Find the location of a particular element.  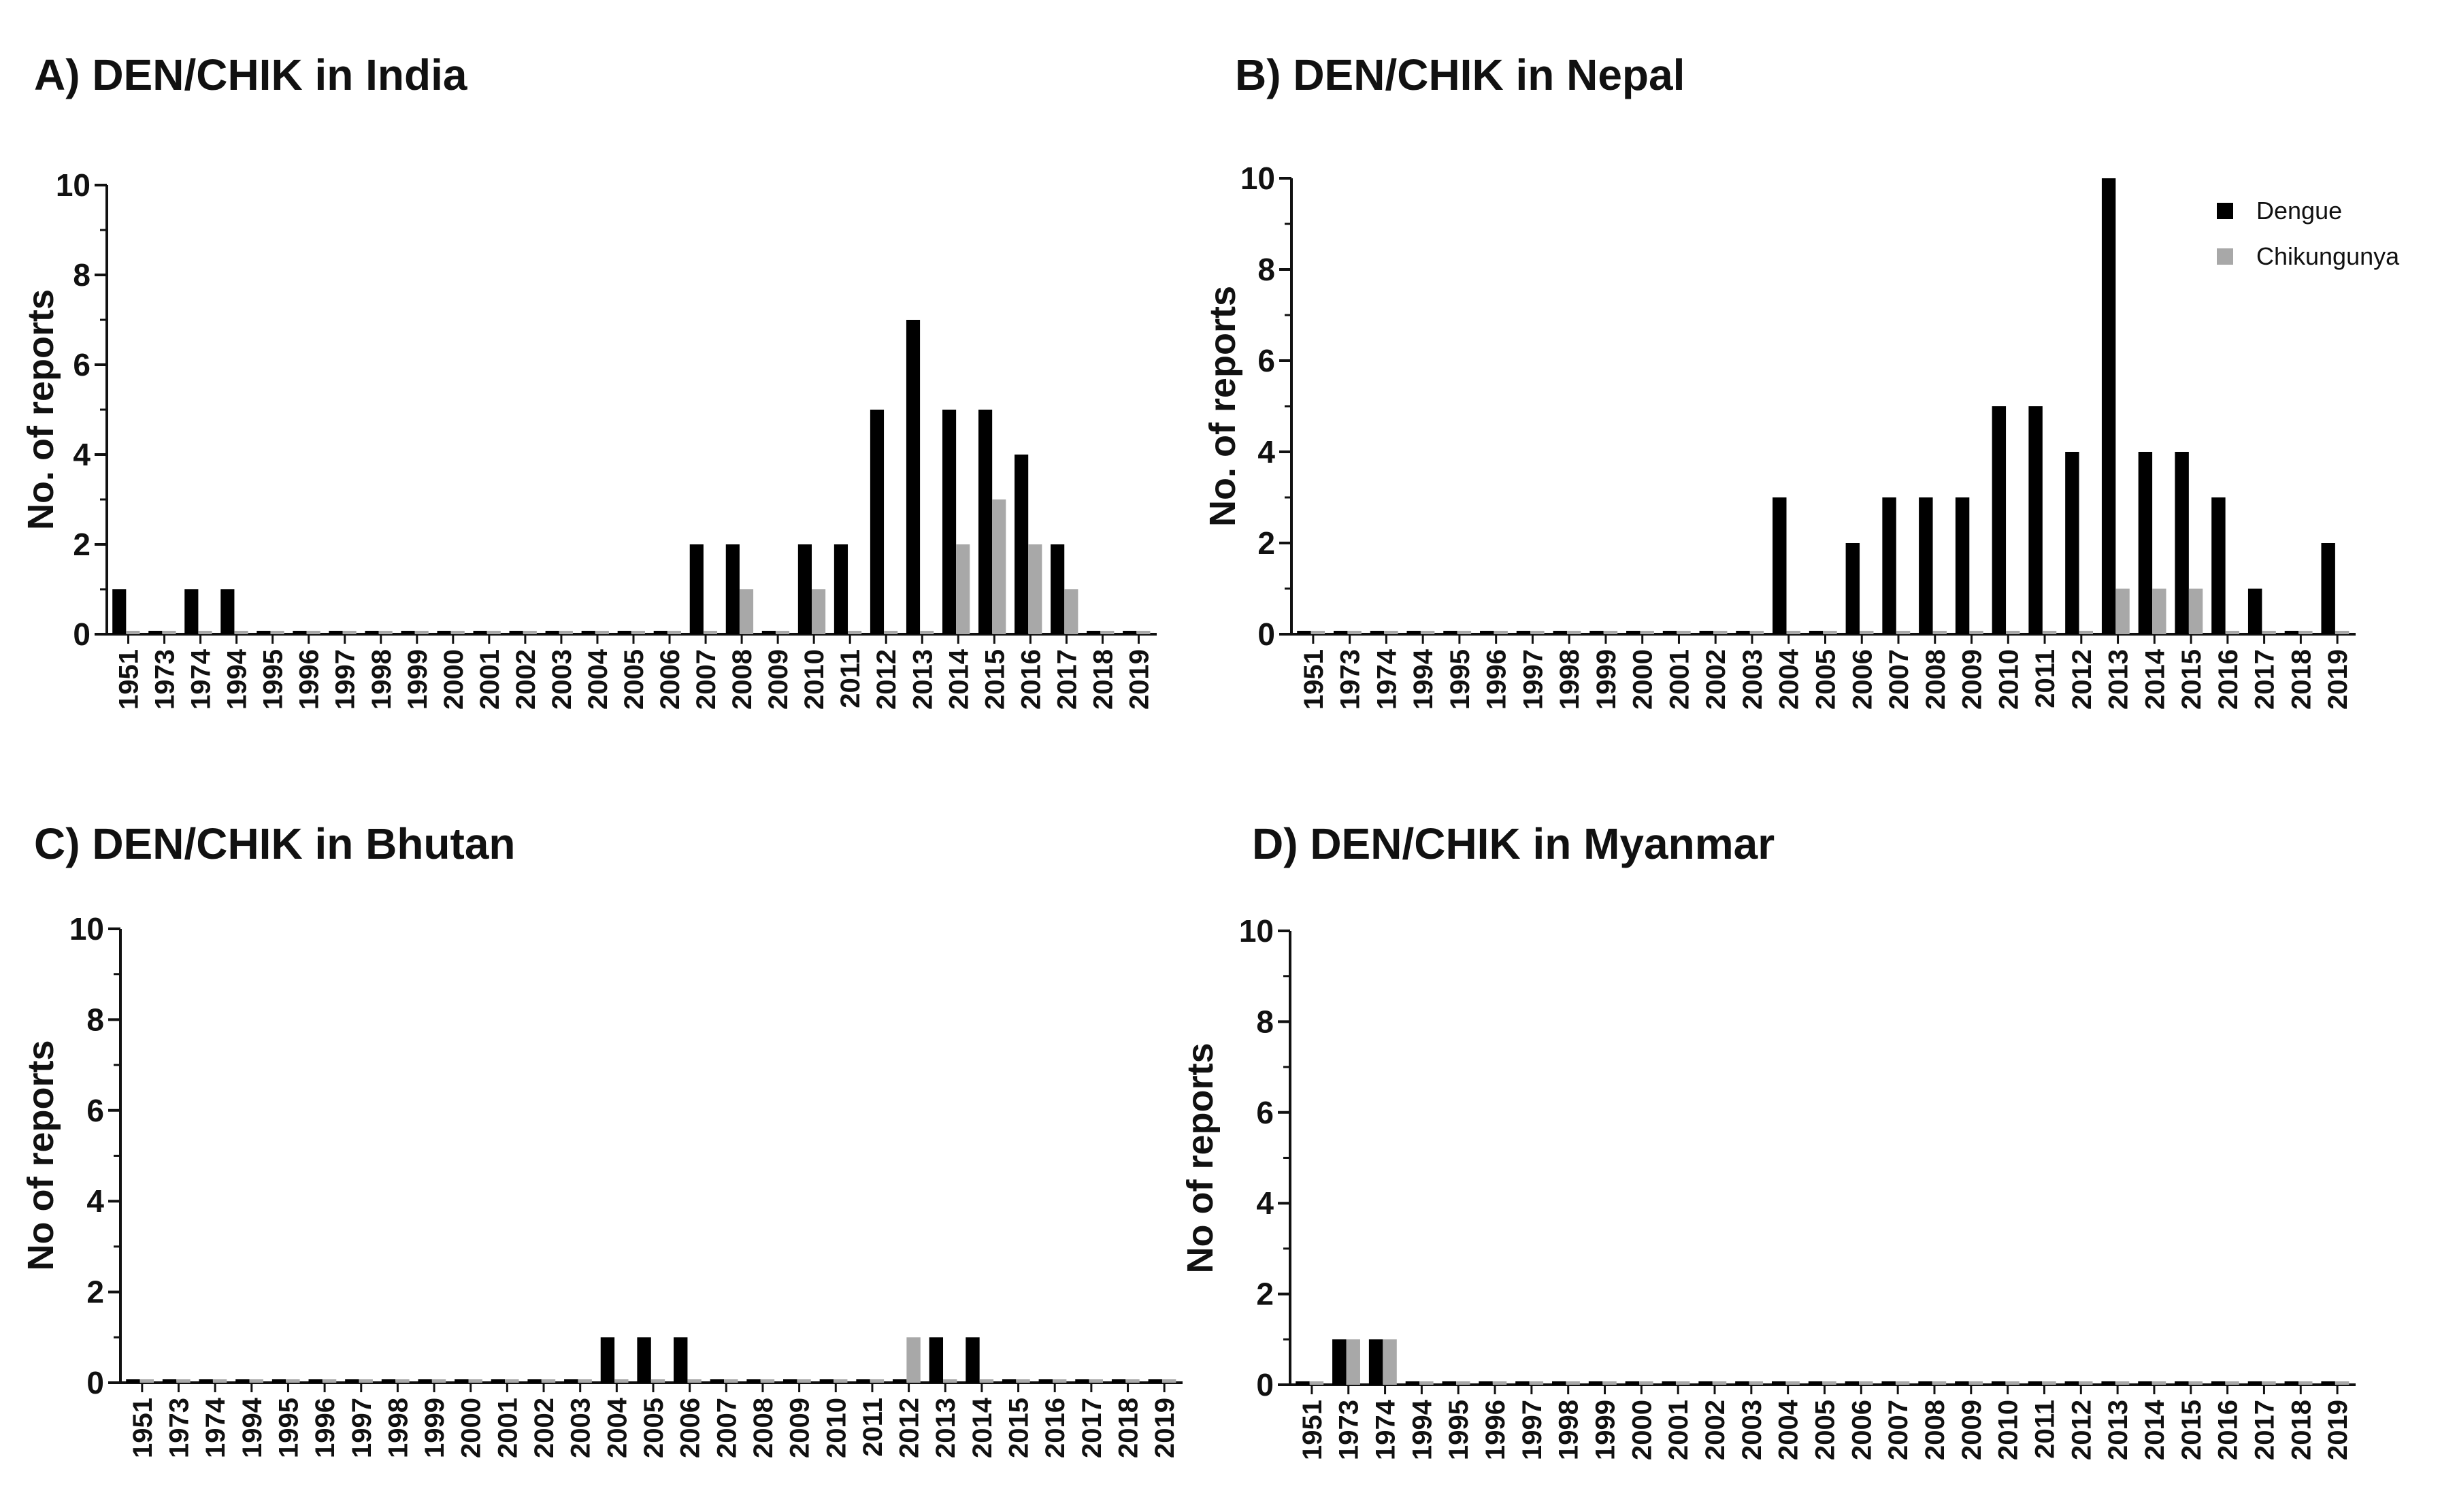

chart-title: C) DEN/CHIK in Bhutan is located at coordinates (275, 843).